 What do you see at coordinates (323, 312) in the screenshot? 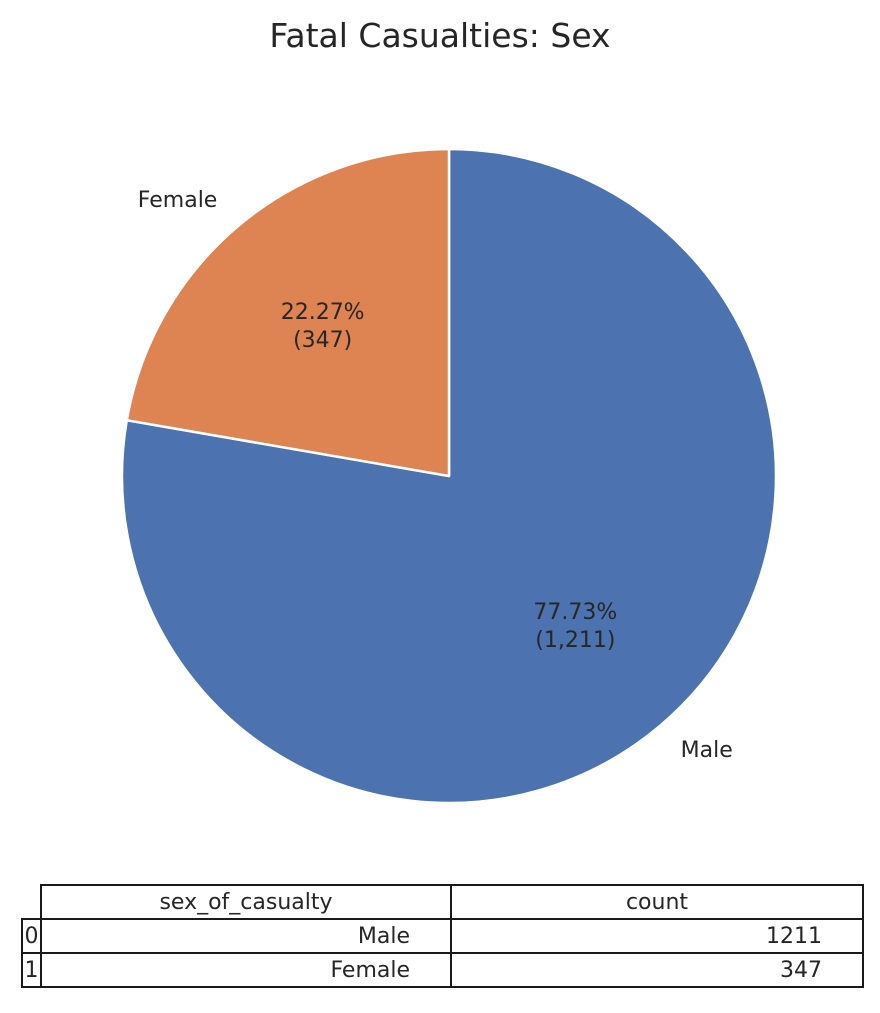
I see `percent-label-female: 22.27%` at bounding box center [323, 312].